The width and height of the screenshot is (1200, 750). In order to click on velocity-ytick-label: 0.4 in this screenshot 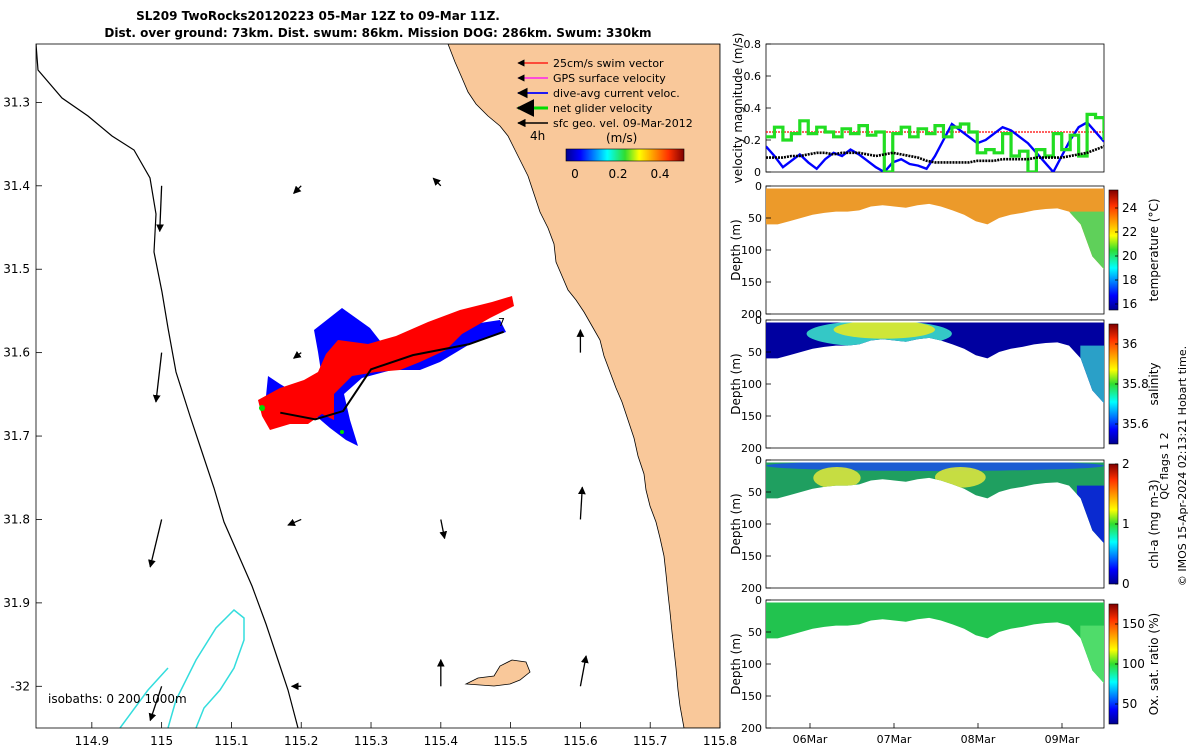, I will do `click(753, 108)`.